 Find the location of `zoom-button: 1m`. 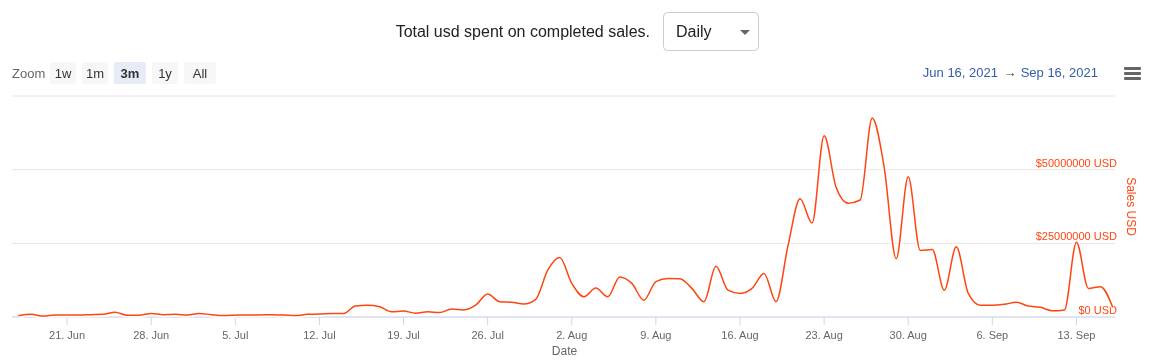

zoom-button: 1m is located at coordinates (95, 73).